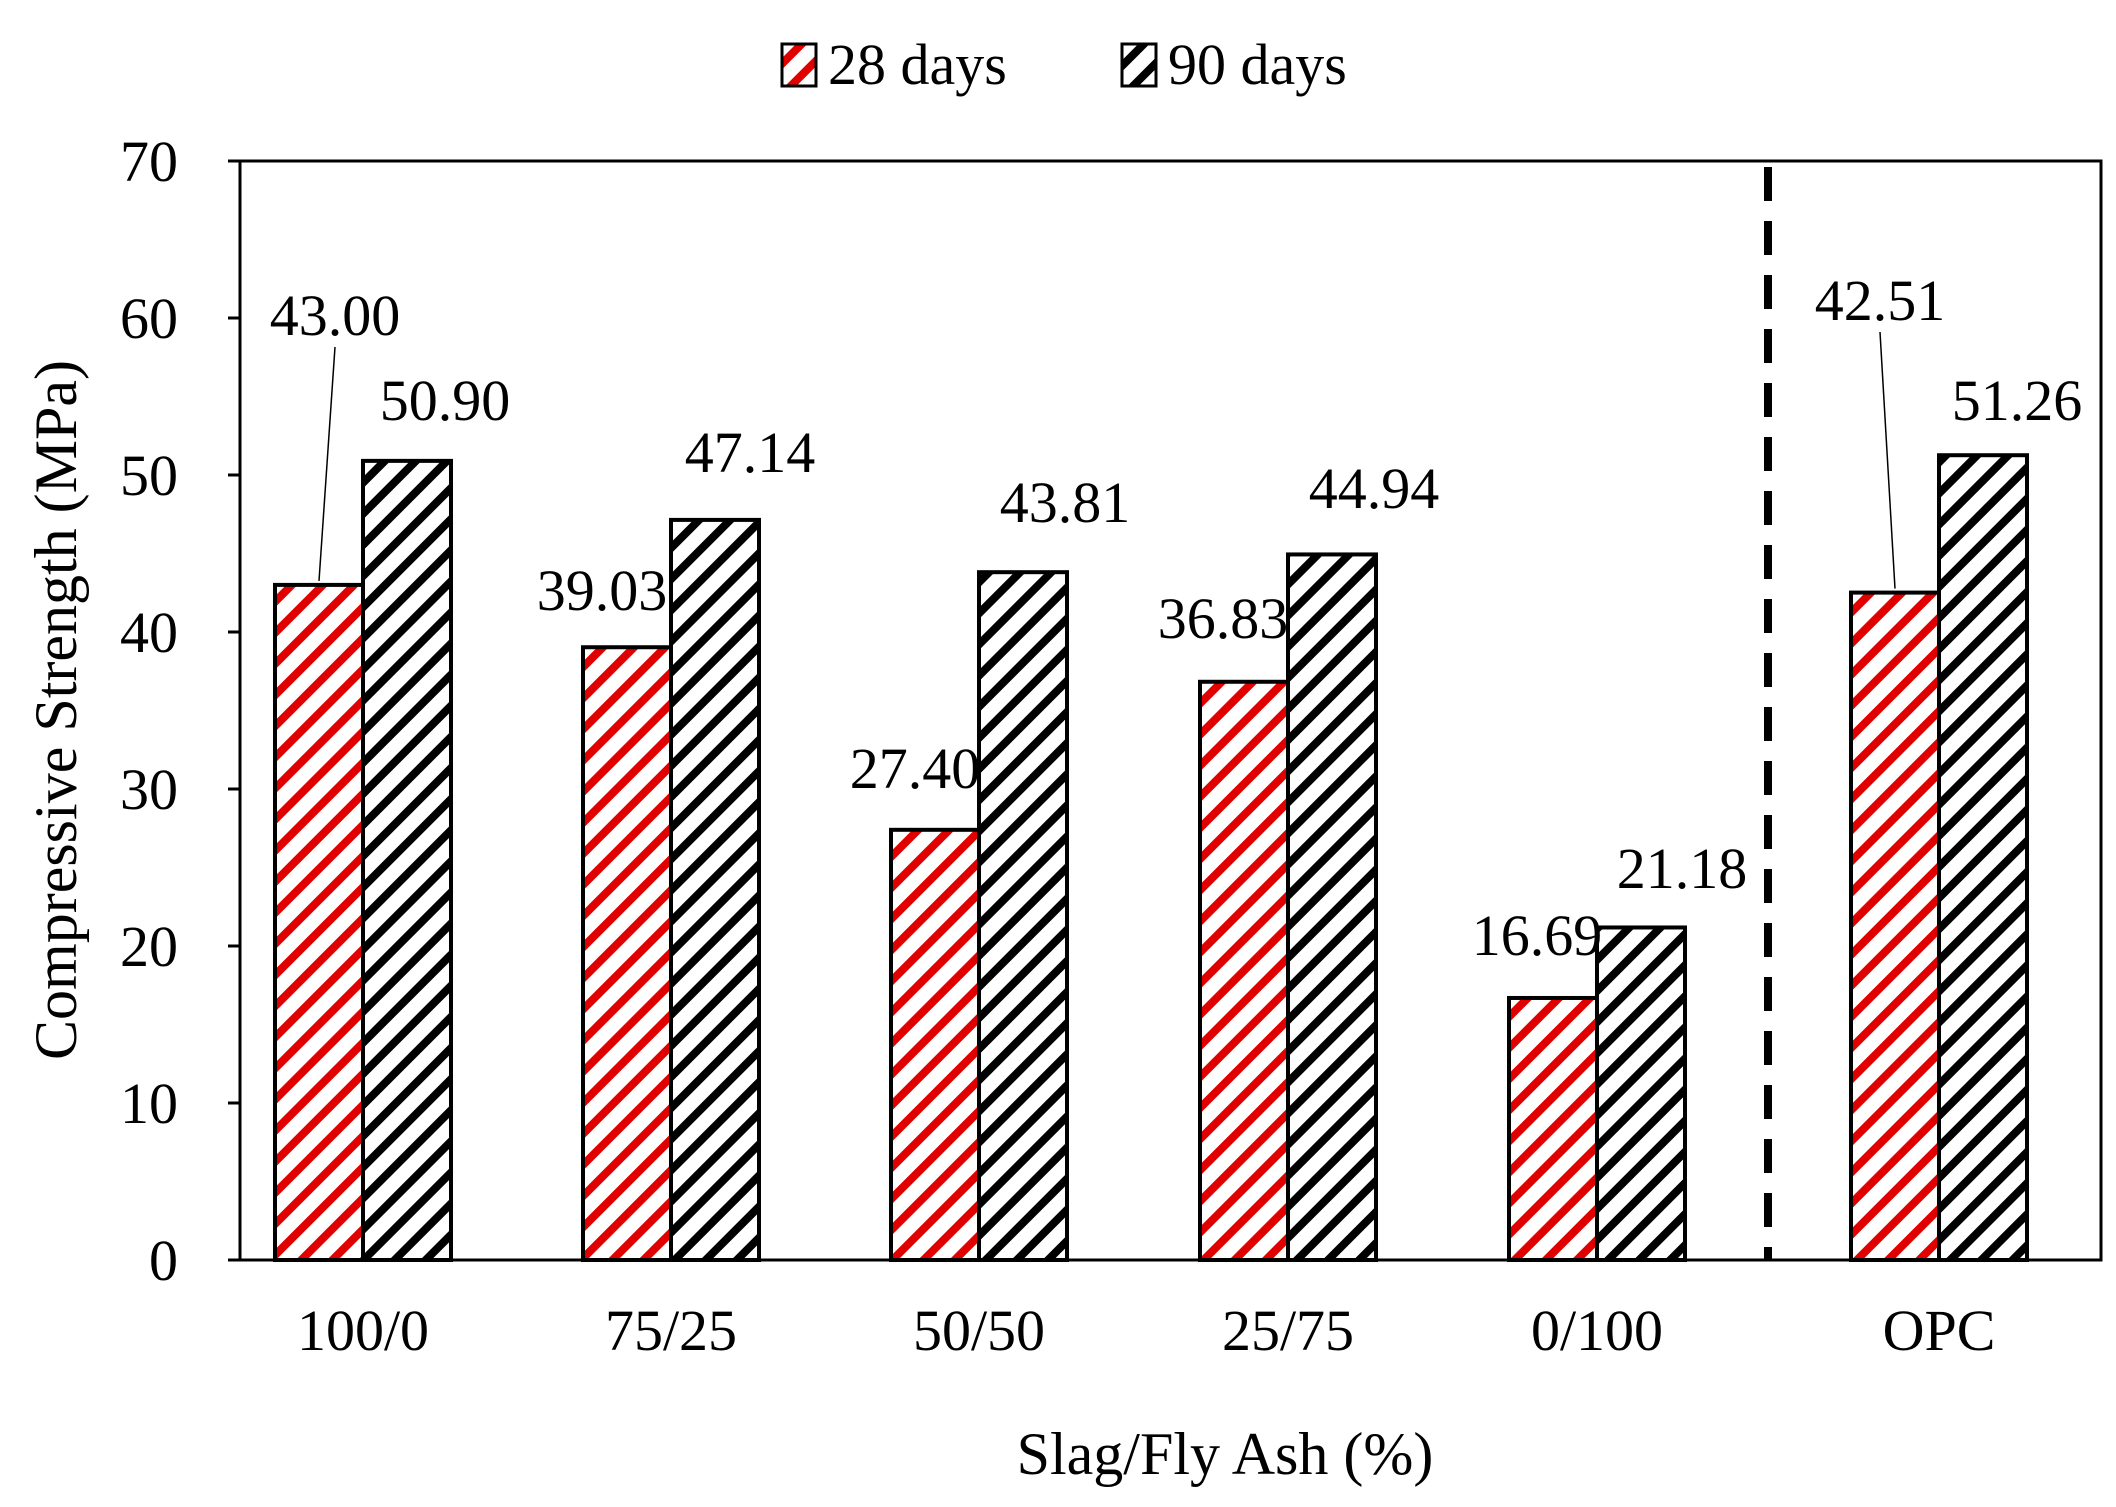 This screenshot has width=2116, height=1507. What do you see at coordinates (149, 632) in the screenshot?
I see `y-tick-label: 40` at bounding box center [149, 632].